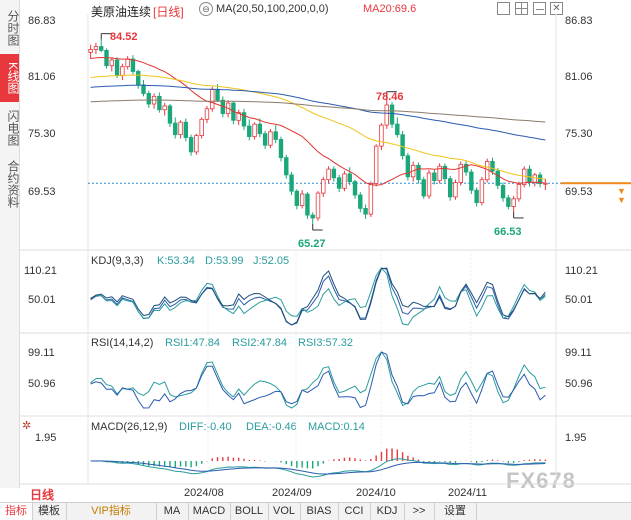 The image size is (631, 520). What do you see at coordinates (578, 353) in the screenshot?
I see `rsi-tick-r1: 99.11` at bounding box center [578, 353].